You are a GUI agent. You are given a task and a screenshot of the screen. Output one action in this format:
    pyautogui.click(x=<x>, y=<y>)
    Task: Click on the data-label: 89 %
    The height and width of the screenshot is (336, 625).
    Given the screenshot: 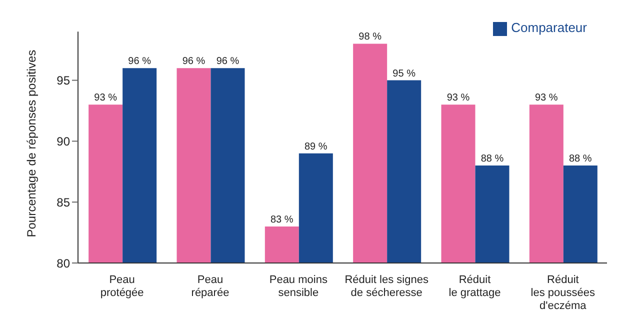 What is the action you would take?
    pyautogui.click(x=316, y=146)
    